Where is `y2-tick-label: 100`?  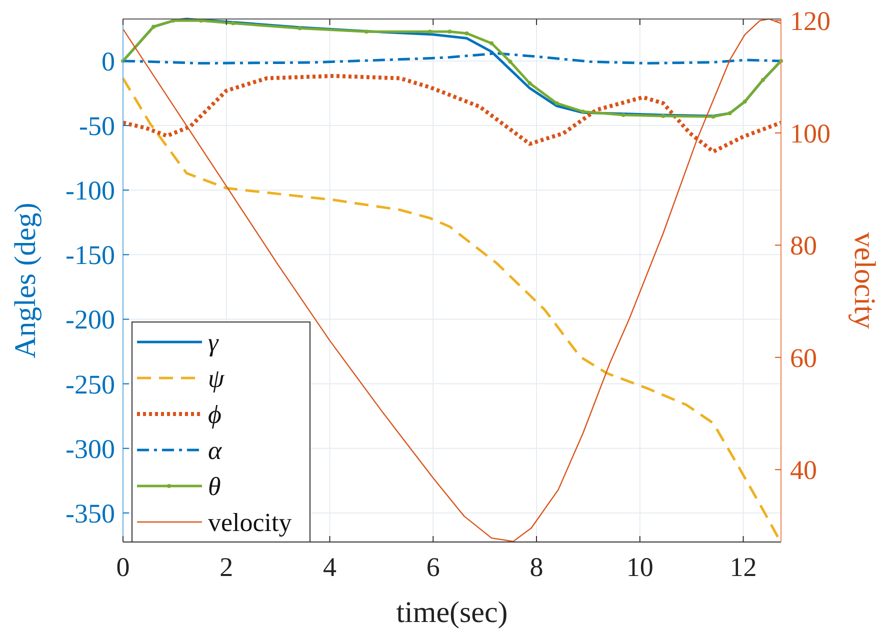
y2-tick-label: 100 is located at coordinates (810, 133).